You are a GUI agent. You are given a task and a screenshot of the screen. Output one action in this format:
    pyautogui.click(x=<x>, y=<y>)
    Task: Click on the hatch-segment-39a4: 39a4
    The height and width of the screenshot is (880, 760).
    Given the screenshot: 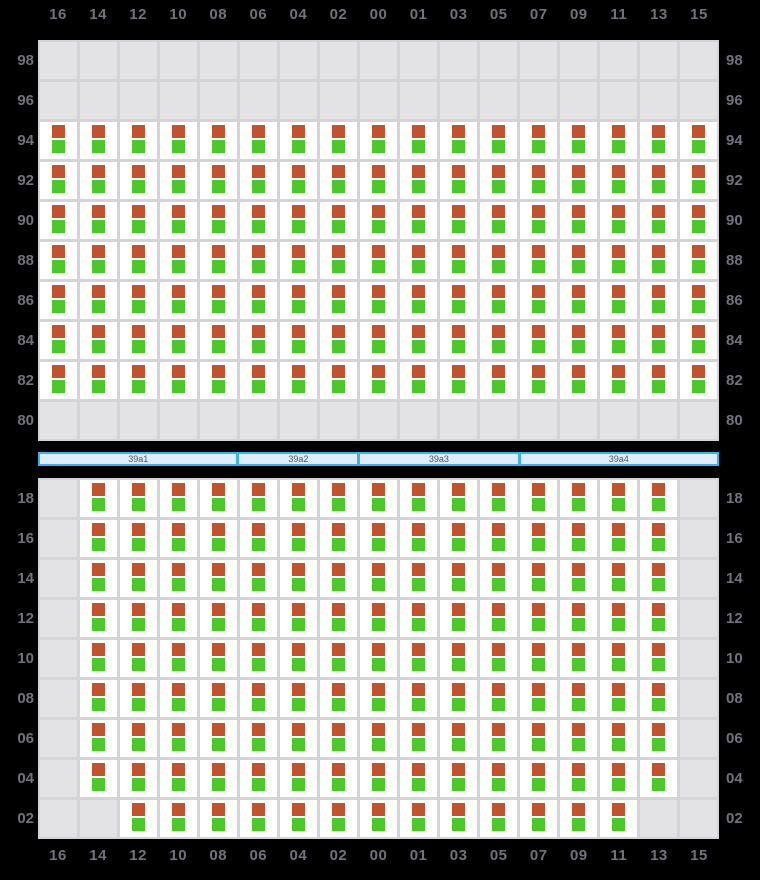 What is the action you would take?
    pyautogui.click(x=617, y=459)
    